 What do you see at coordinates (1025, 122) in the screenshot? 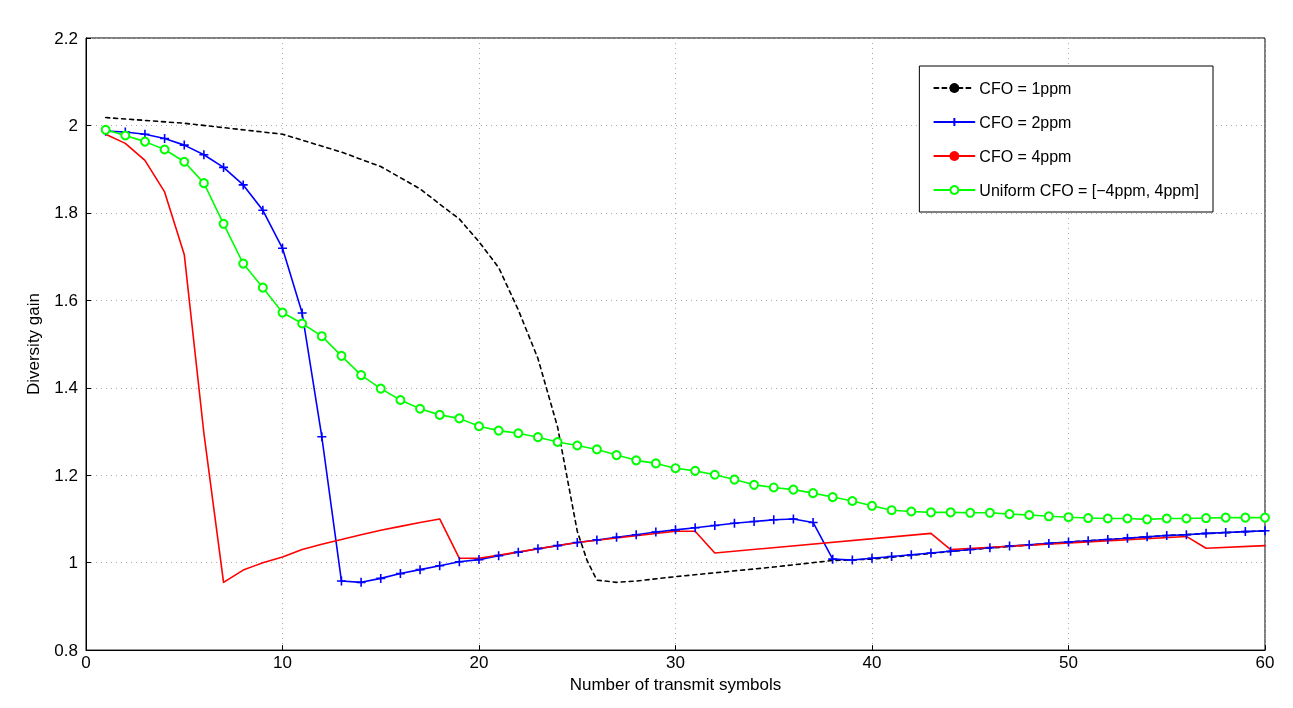
I see `legend-label: CFO = 2ppm` at bounding box center [1025, 122].